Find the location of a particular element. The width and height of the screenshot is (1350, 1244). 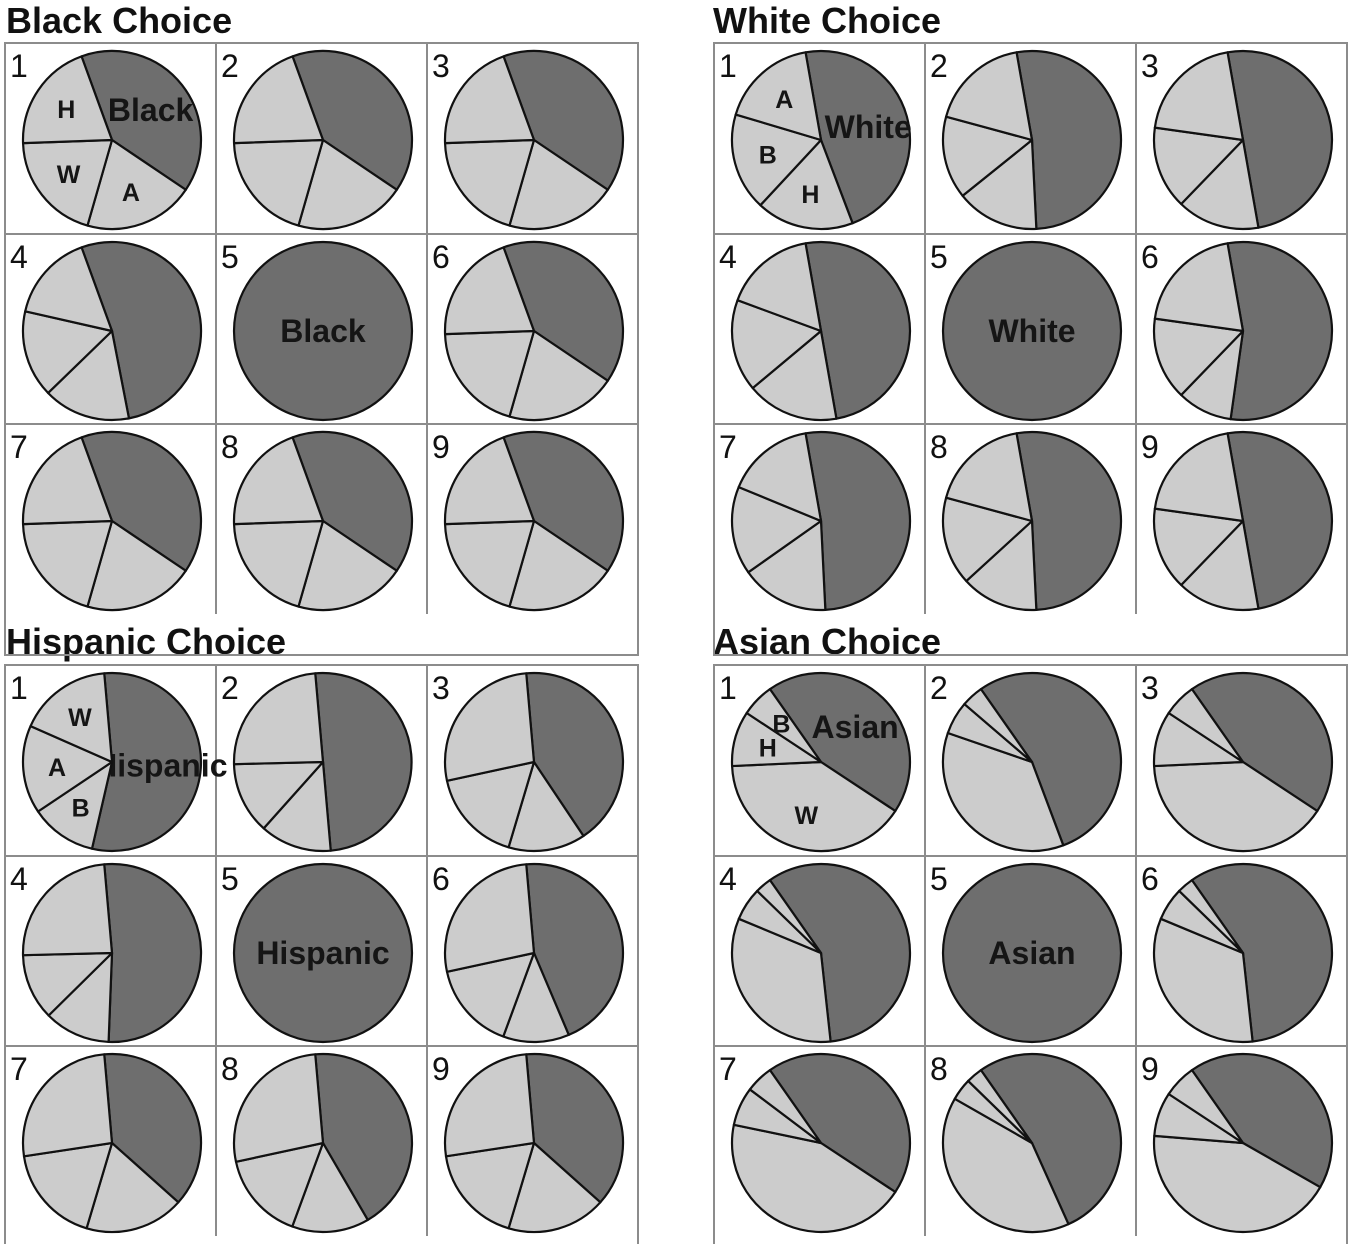

white-choice-pie-7: 7 is located at coordinates (815, 520).